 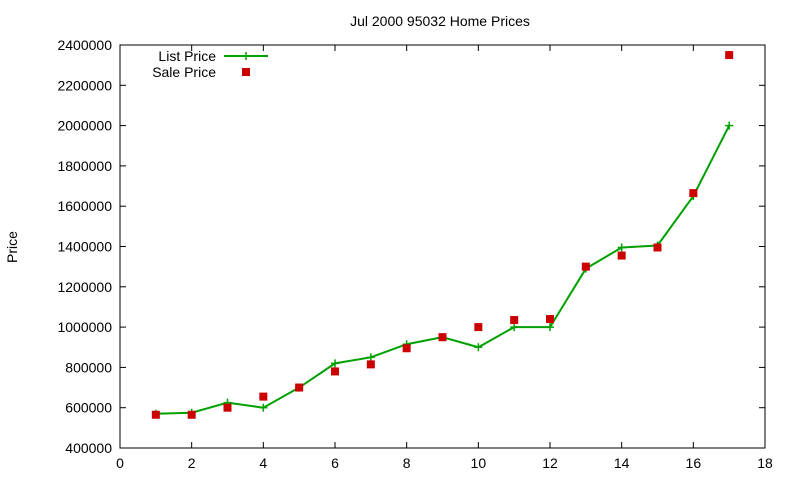 What do you see at coordinates (88, 408) in the screenshot?
I see `y-tick-label: 600000` at bounding box center [88, 408].